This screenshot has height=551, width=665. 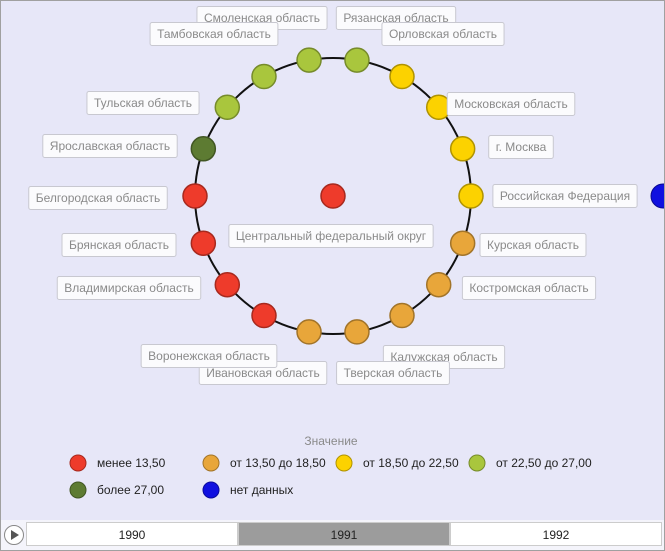 I want to click on callout-label: Тульская область, so click(x=143, y=103).